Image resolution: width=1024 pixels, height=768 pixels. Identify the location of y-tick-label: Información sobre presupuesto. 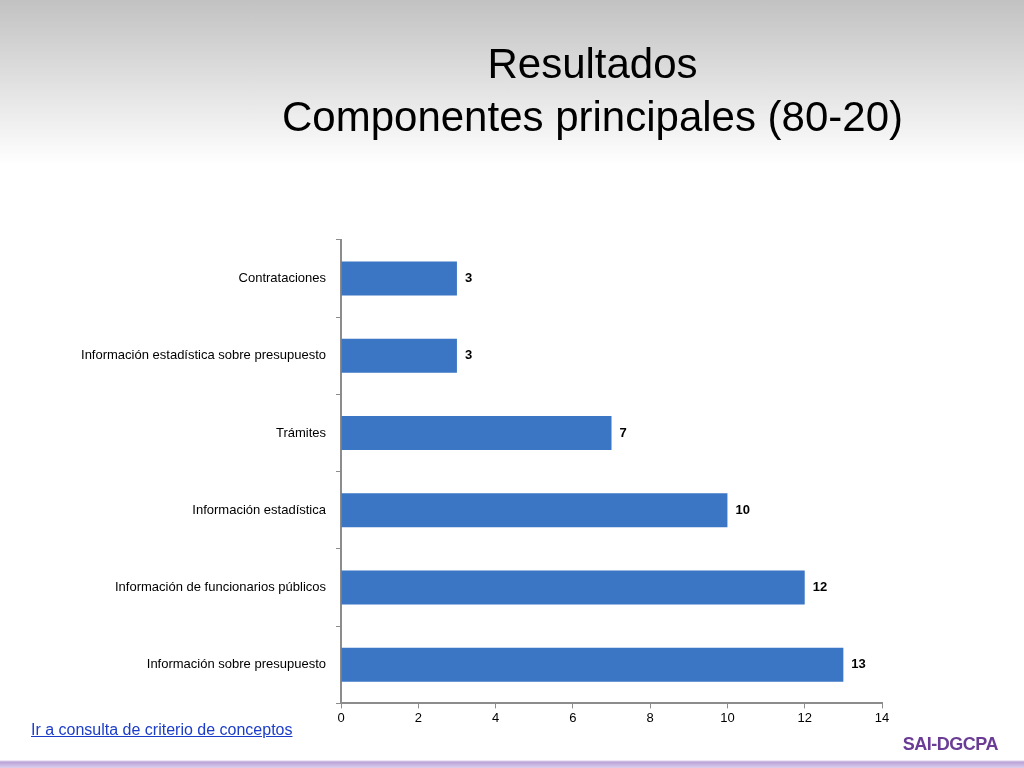
(236, 664).